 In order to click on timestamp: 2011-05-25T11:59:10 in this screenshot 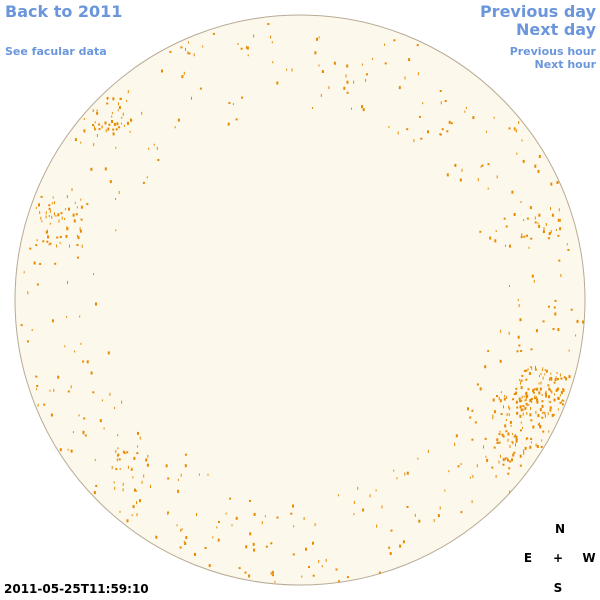, I will do `click(76, 589)`.